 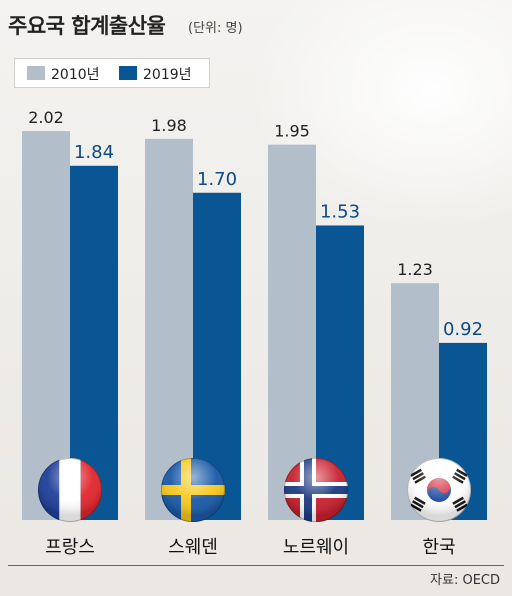 What do you see at coordinates (94, 152) in the screenshot?
I see `value-label-2019-0: 1.84` at bounding box center [94, 152].